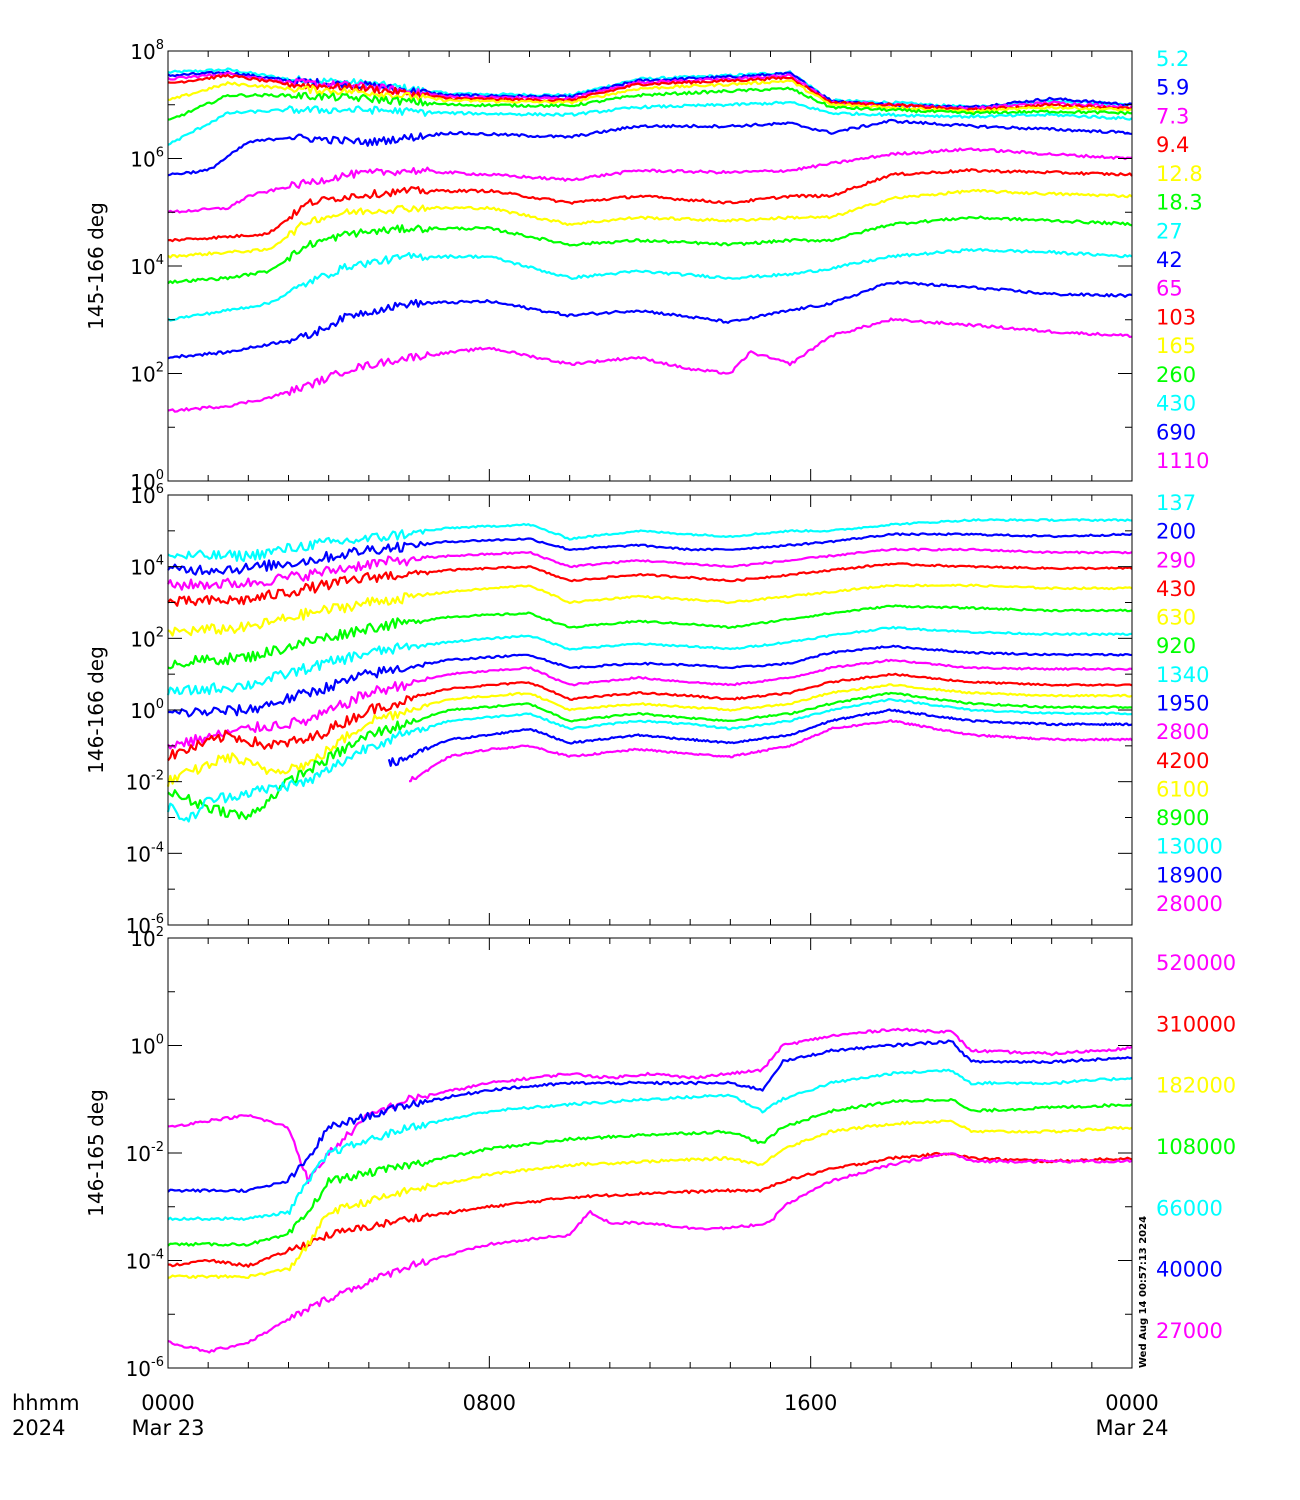 This screenshot has height=1500, width=1300. What do you see at coordinates (46, 1403) in the screenshot?
I see `x-unit-label: hhmm` at bounding box center [46, 1403].